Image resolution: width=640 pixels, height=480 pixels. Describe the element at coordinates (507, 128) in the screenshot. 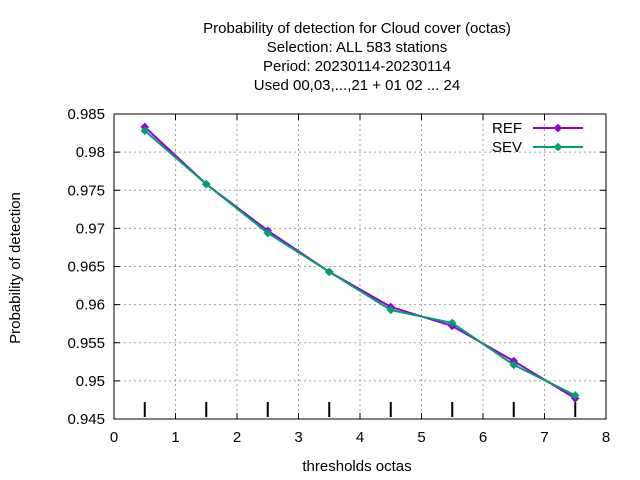

I see `legend-label-ref: REF` at that location.